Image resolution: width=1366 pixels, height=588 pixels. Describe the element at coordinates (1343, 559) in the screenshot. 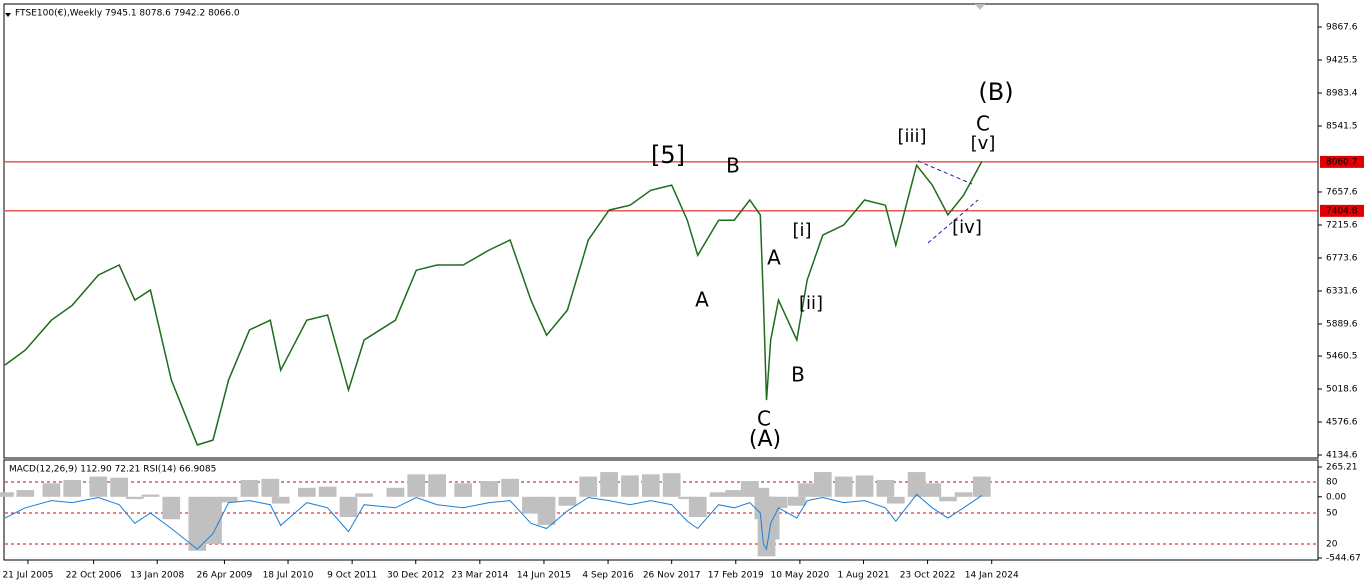

I see `y-tick-label: -544.67` at that location.